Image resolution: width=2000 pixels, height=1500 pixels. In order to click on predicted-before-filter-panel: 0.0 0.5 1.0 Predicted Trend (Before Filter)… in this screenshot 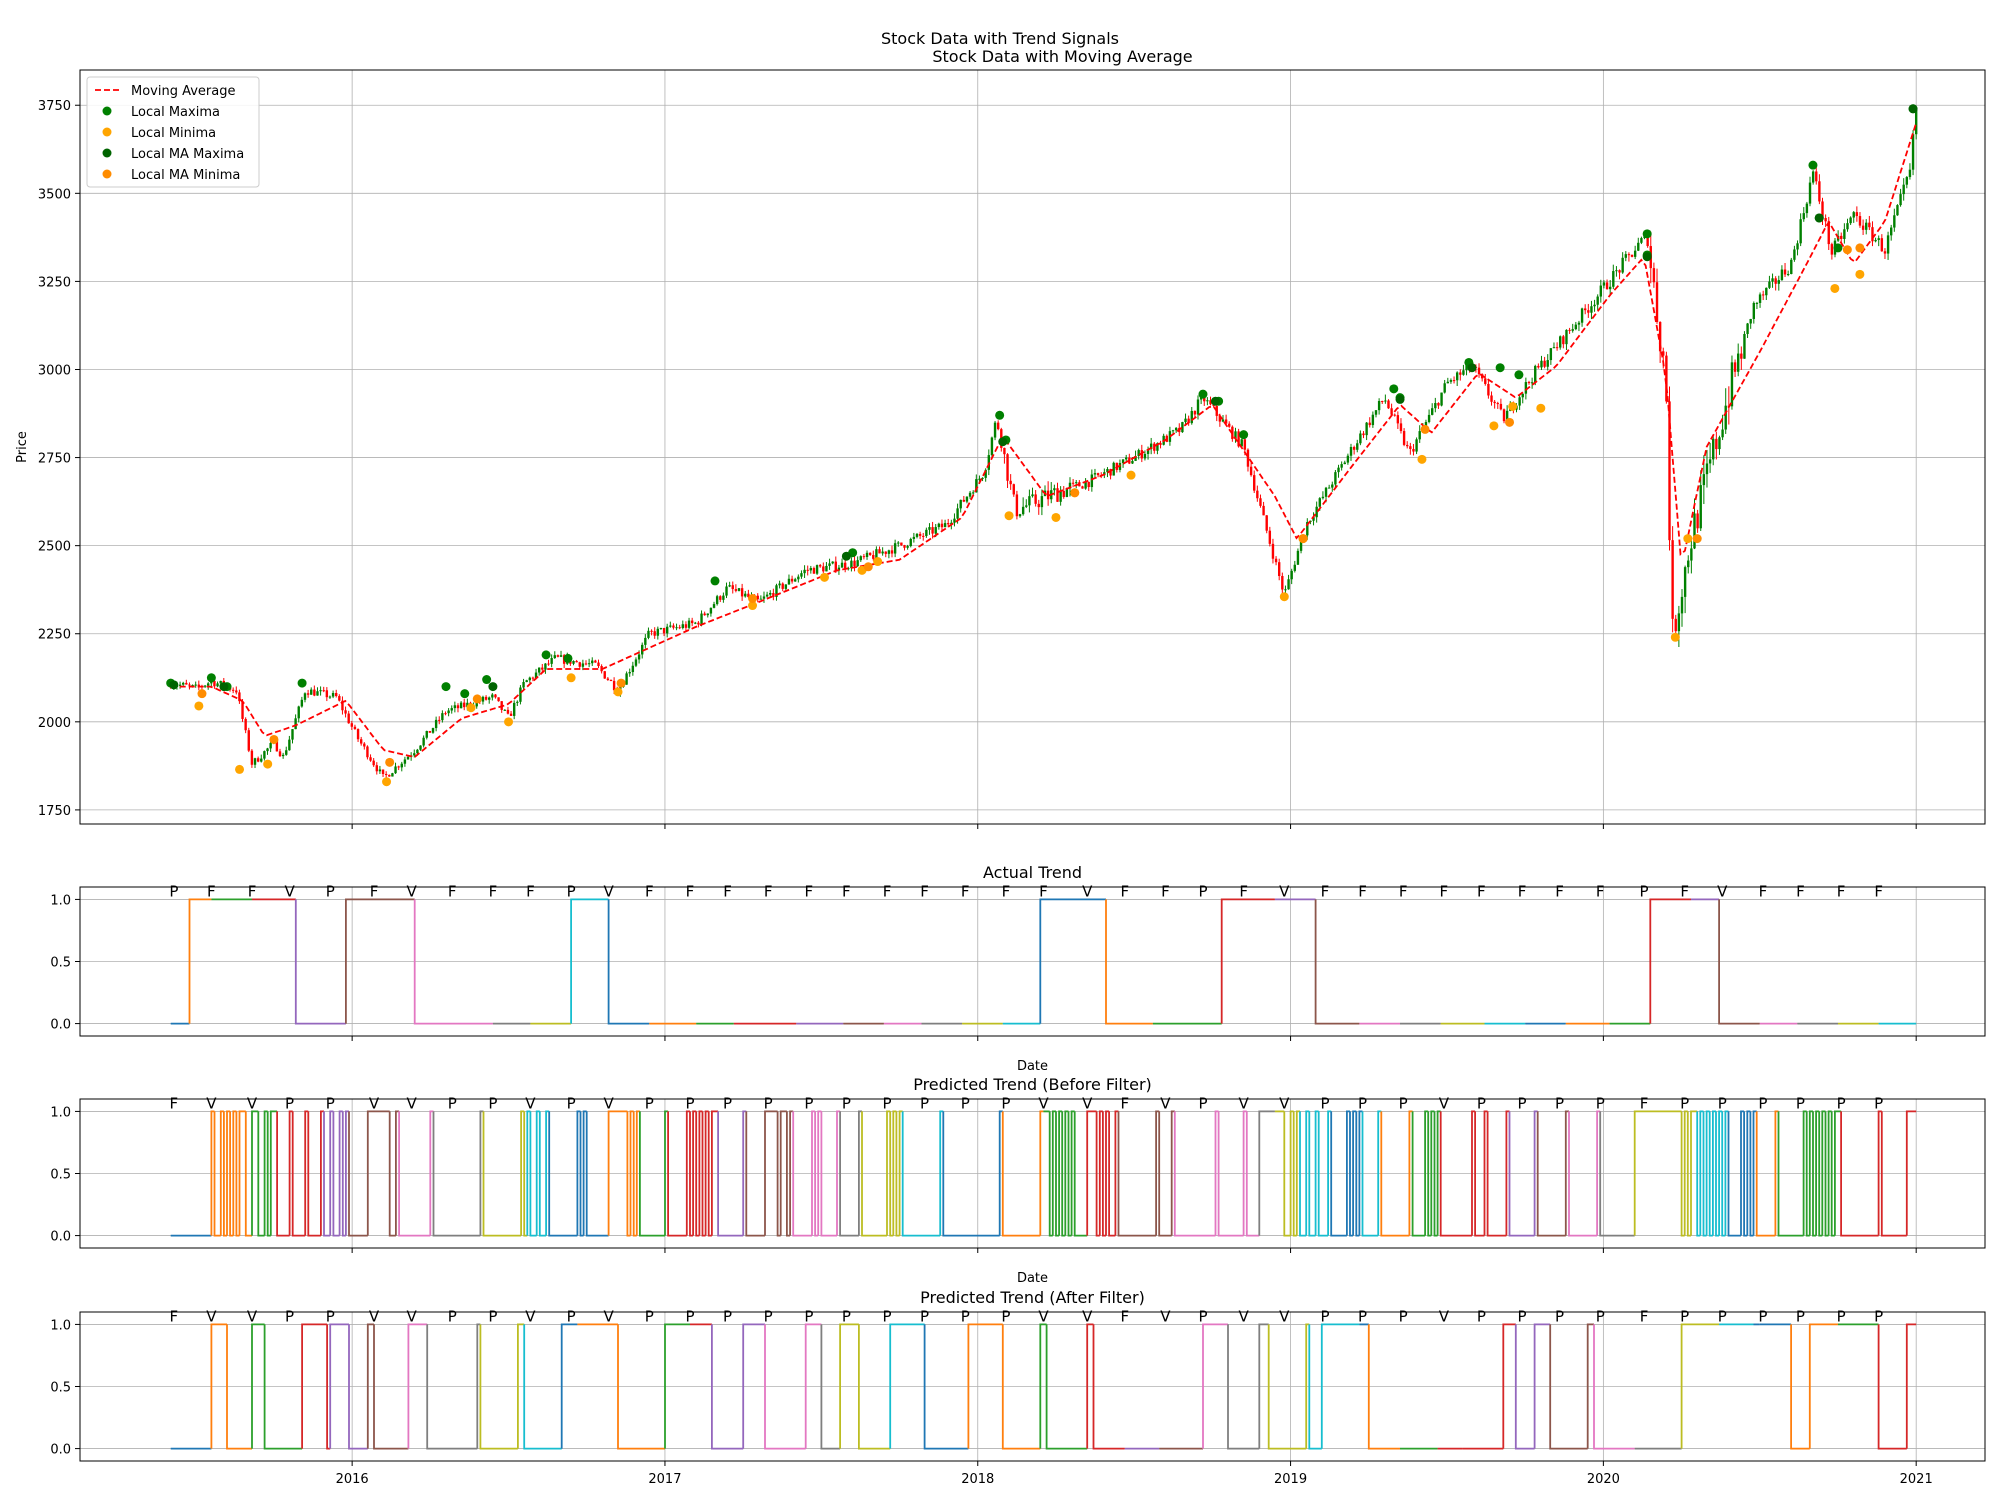, I will do `click(1018, 1180)`.